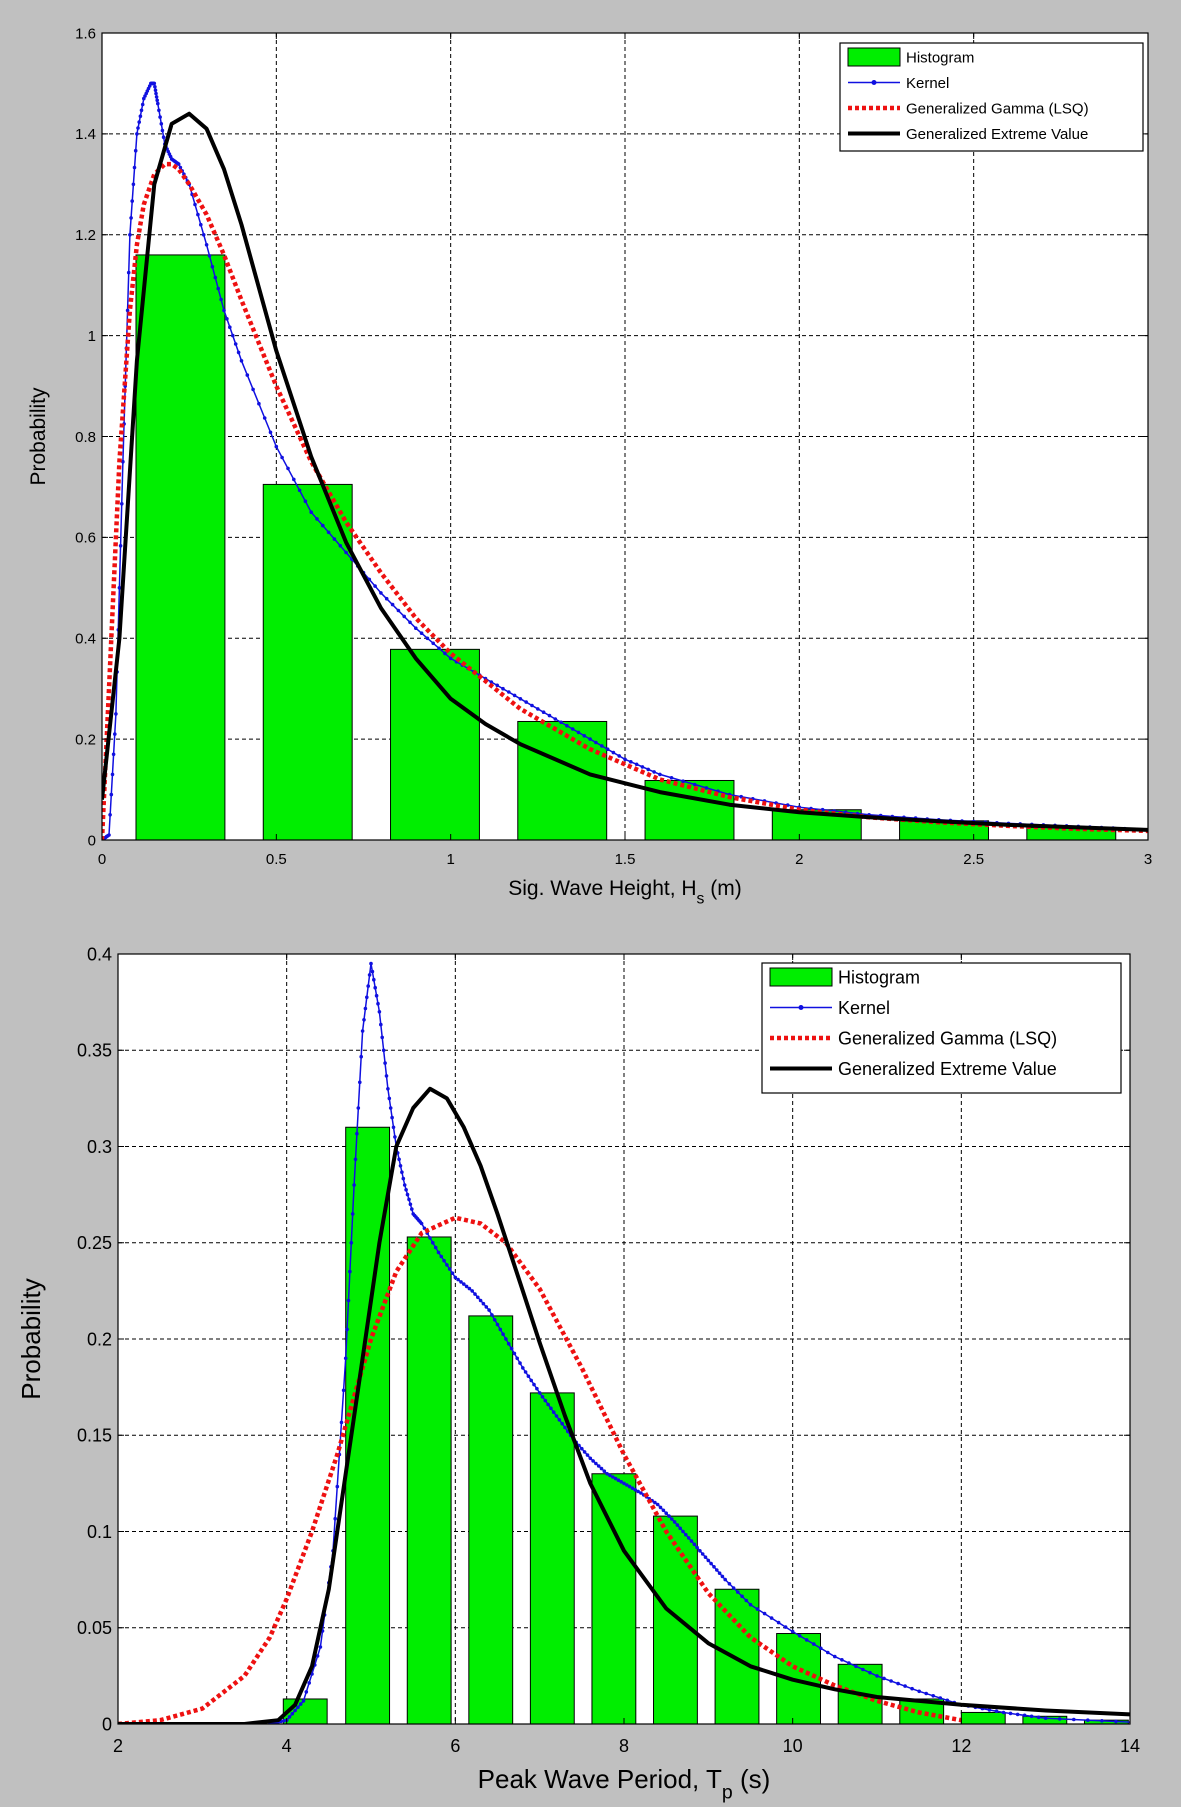 Image resolution: width=1181 pixels, height=1807 pixels. What do you see at coordinates (307, 661) in the screenshot?
I see `histogram-bar` at bounding box center [307, 661].